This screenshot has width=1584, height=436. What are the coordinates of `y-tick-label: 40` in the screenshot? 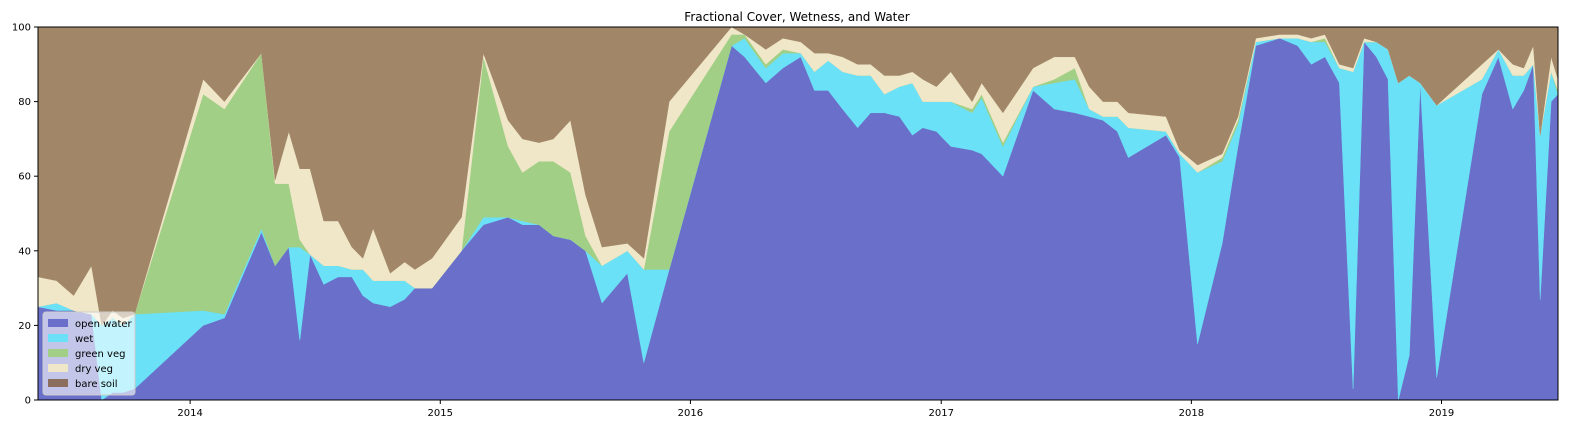 It's located at (24, 251).